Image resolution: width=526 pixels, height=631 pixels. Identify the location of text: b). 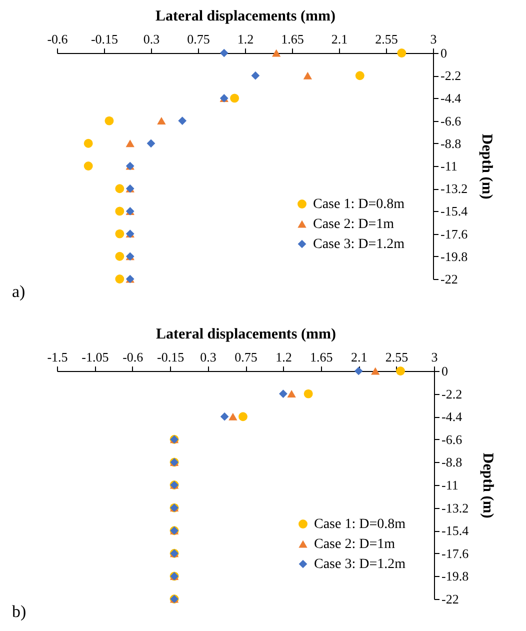
(19, 611).